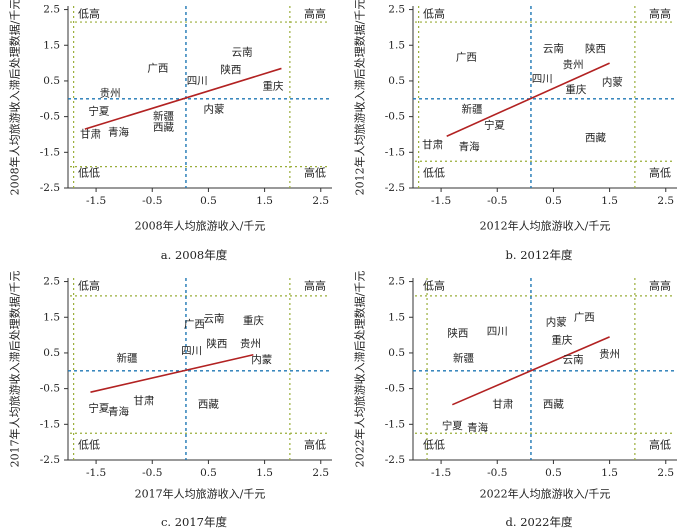 The image size is (700, 531). What do you see at coordinates (360, 369) in the screenshot?
I see `y-axis-title: 2022年人均旅游收入滞后处理数据/千元` at bounding box center [360, 369].